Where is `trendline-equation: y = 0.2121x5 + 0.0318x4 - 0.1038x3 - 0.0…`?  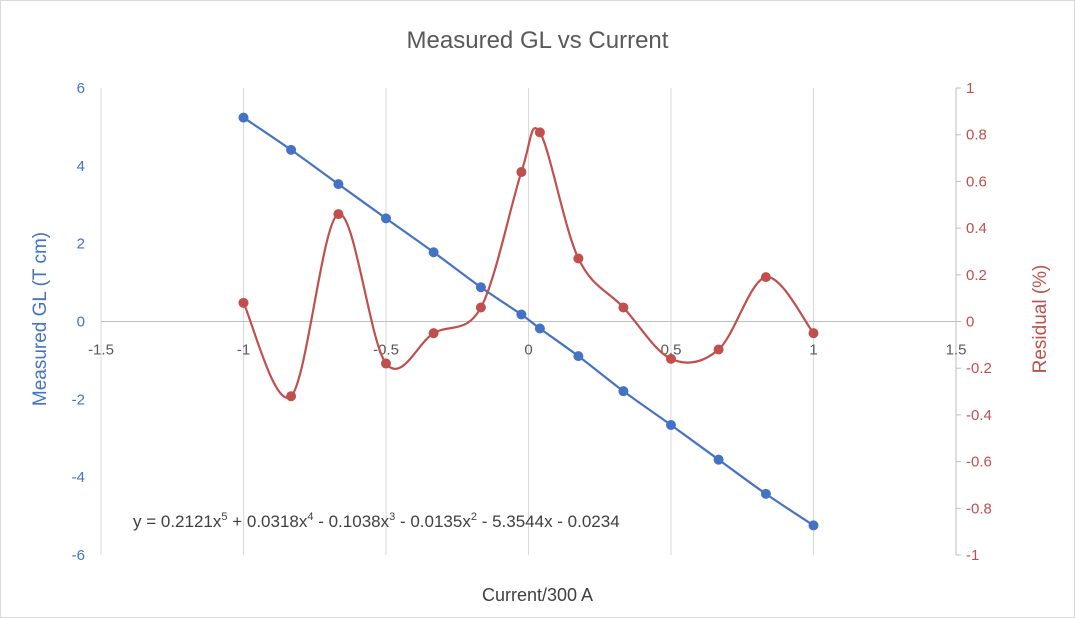
trendline-equation: y = 0.2121x5 + 0.0318x4 - 0.1038x3 - 0.0… is located at coordinates (376, 521).